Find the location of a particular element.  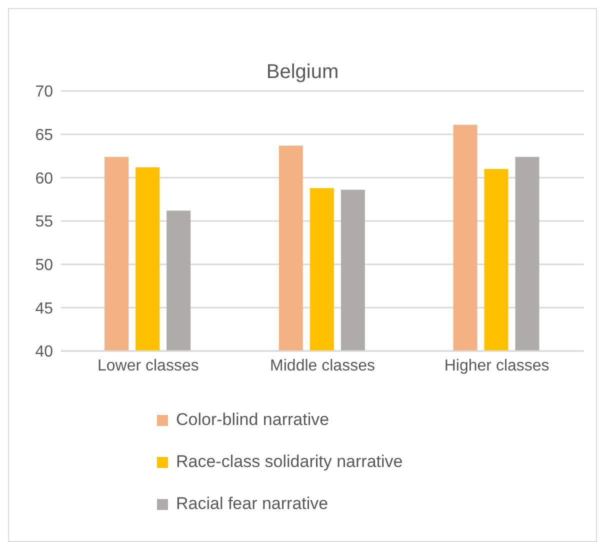

y-tick-label: 65 is located at coordinates (44, 135).